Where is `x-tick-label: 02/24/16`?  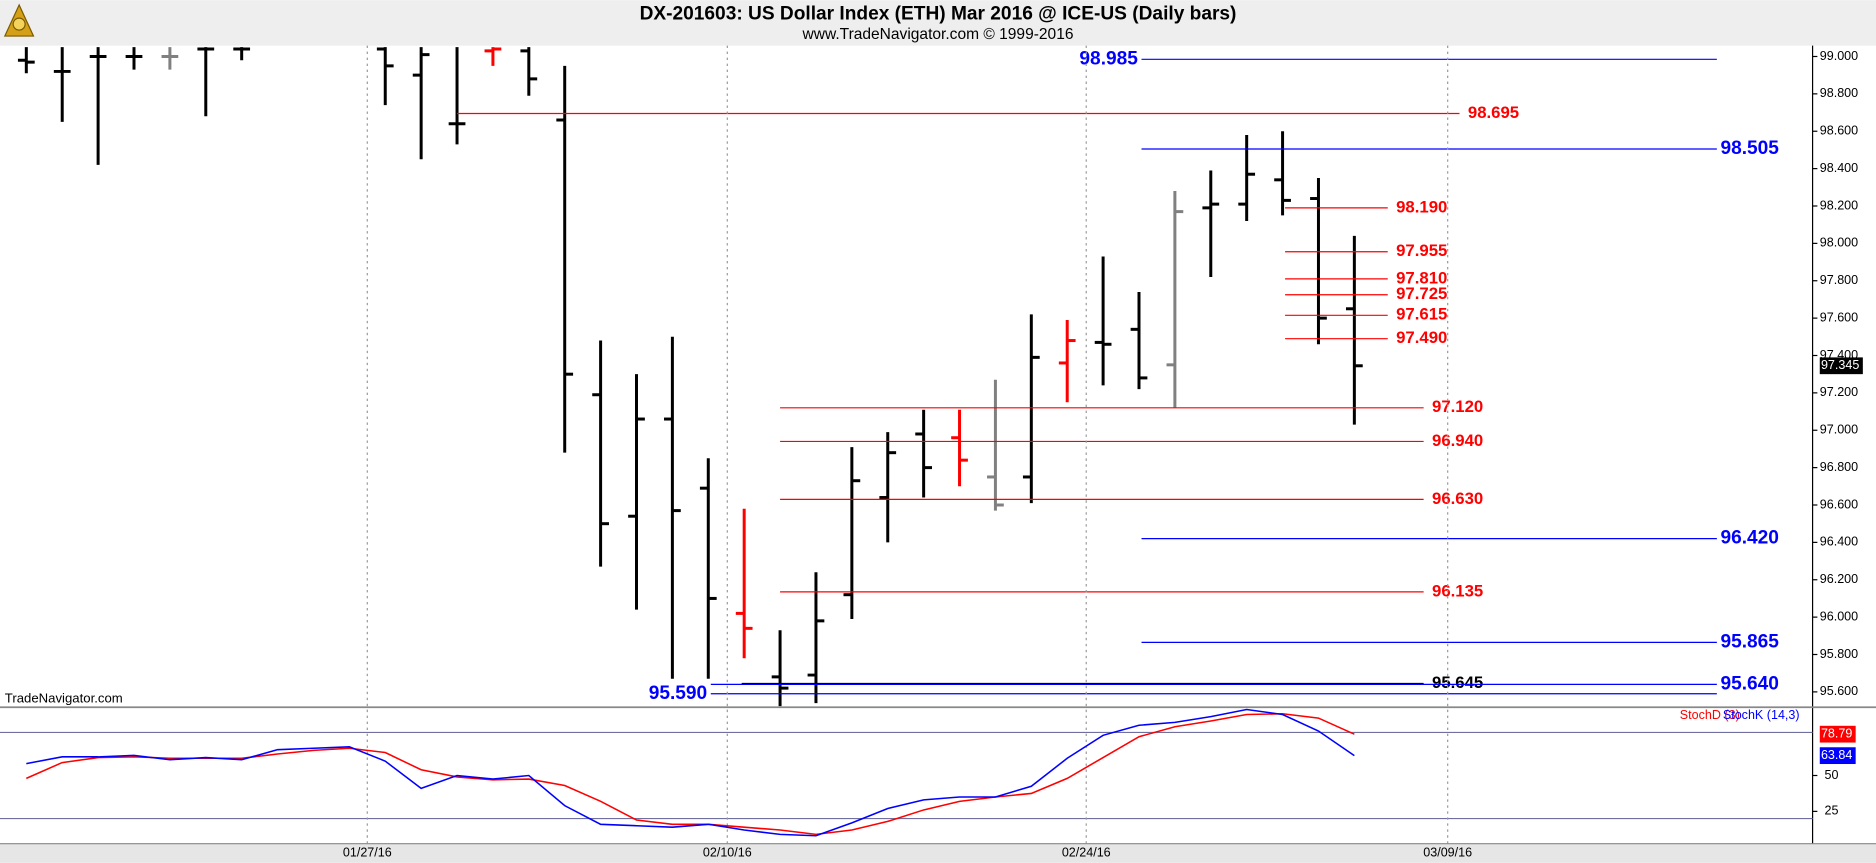
x-tick-label: 02/24/16 is located at coordinates (1086, 853).